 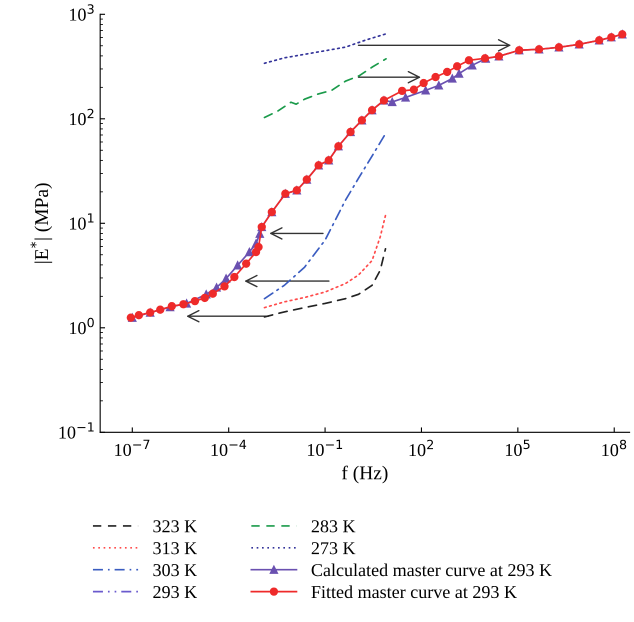 I want to click on y-tick-label: 10$^{2}$, so click(x=82, y=117).